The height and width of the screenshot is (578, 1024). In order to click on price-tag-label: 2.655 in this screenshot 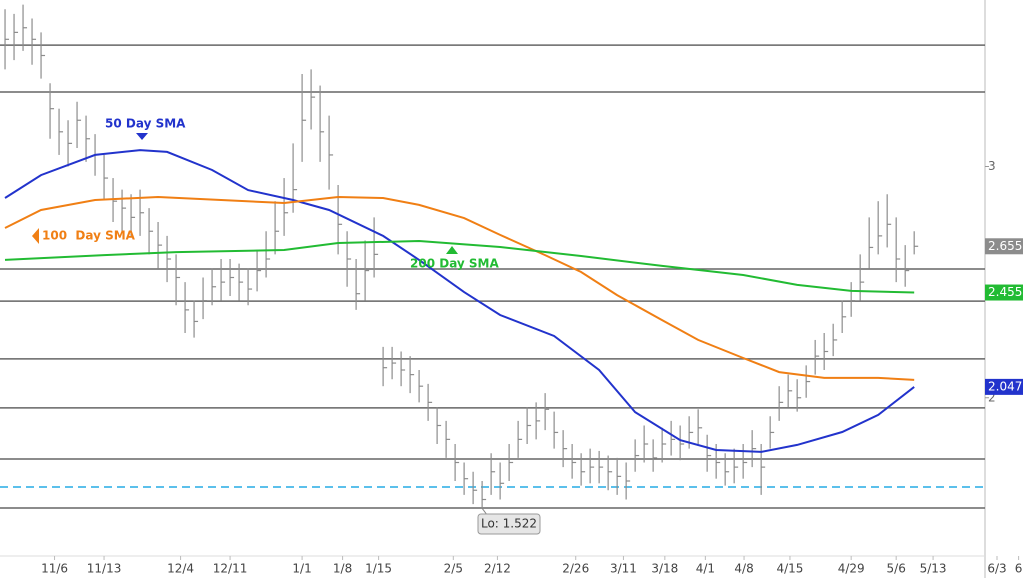, I will do `click(1005, 246)`.